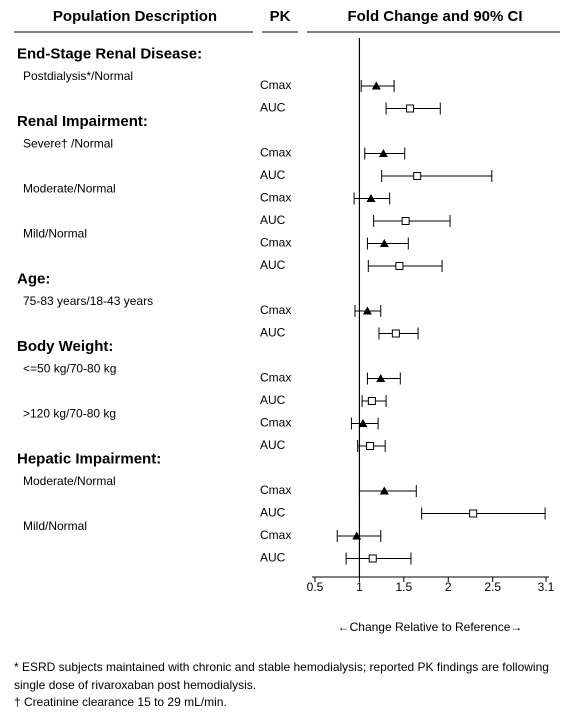 The image size is (569, 718). I want to click on group-title: End-Stage Renal Disease:, so click(109, 53).